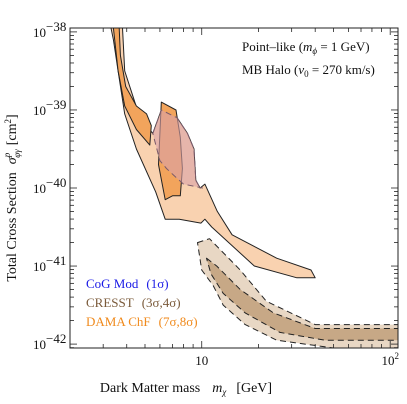 This screenshot has height=404, width=407. I want to click on y-tick-label--39: 10, so click(39, 110).